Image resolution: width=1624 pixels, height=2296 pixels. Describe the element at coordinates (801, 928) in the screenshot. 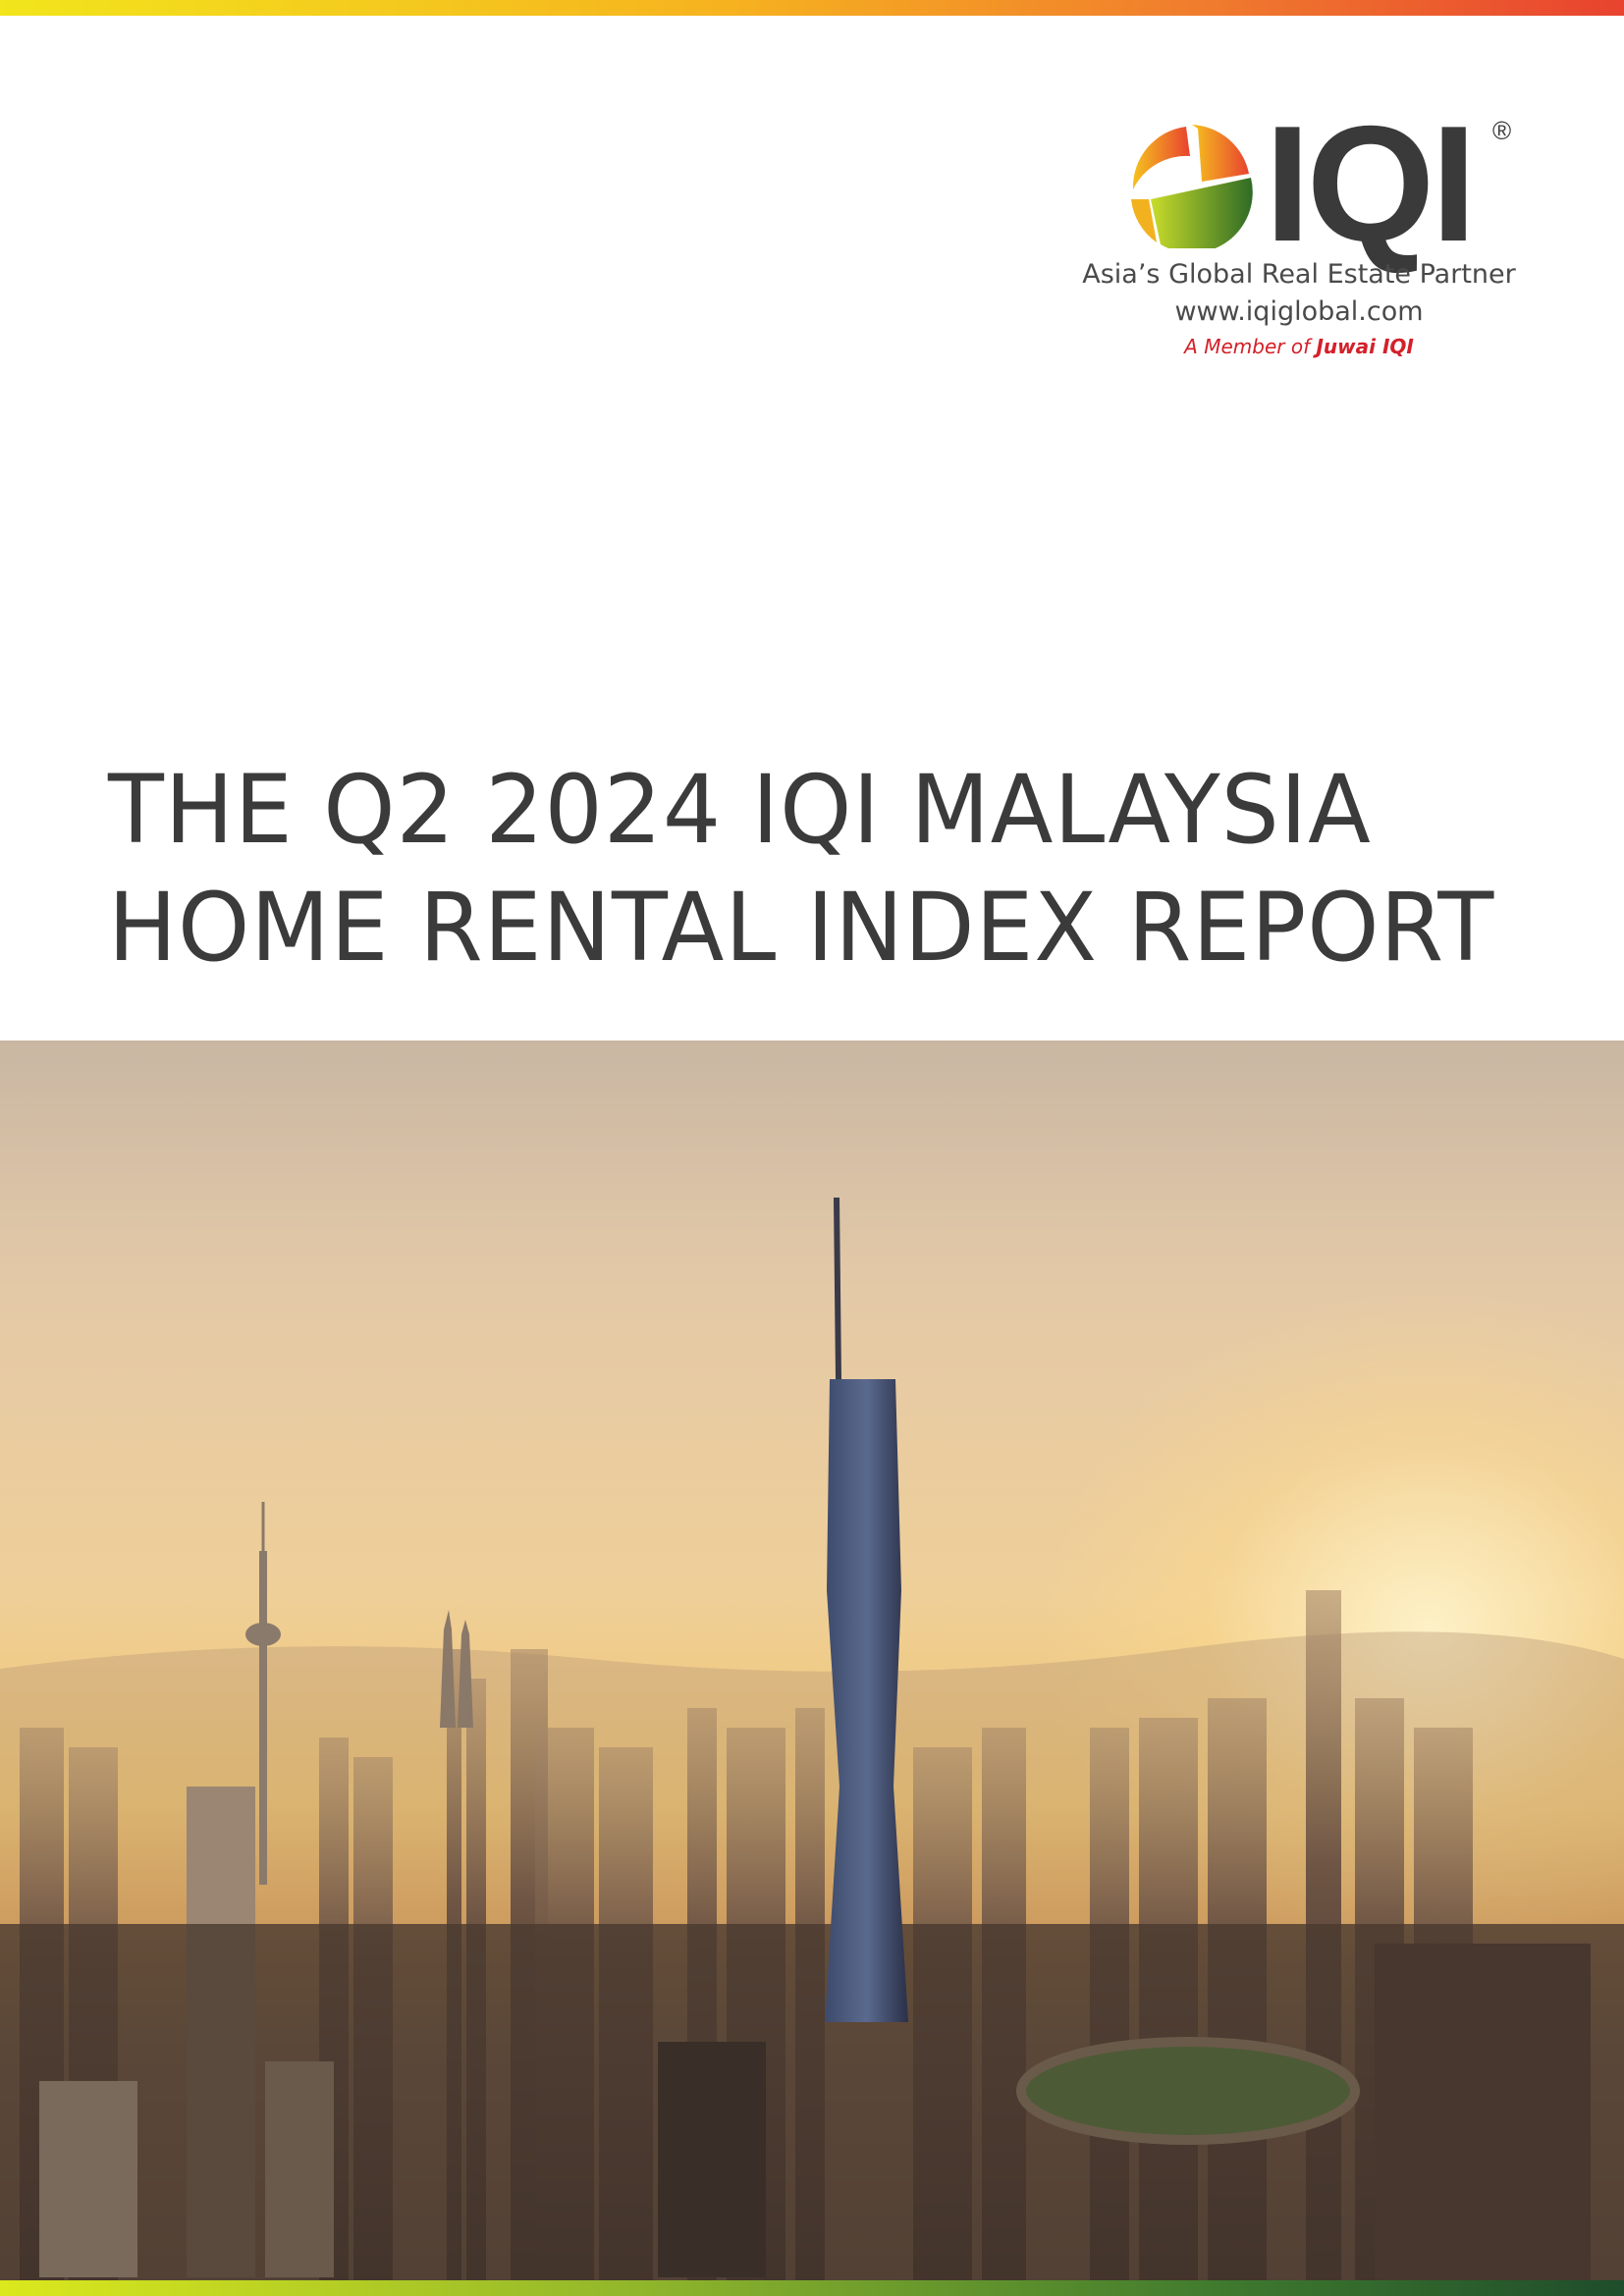

I see `report-title-line-2: HOME RENTAL INDEX REPORT` at that location.